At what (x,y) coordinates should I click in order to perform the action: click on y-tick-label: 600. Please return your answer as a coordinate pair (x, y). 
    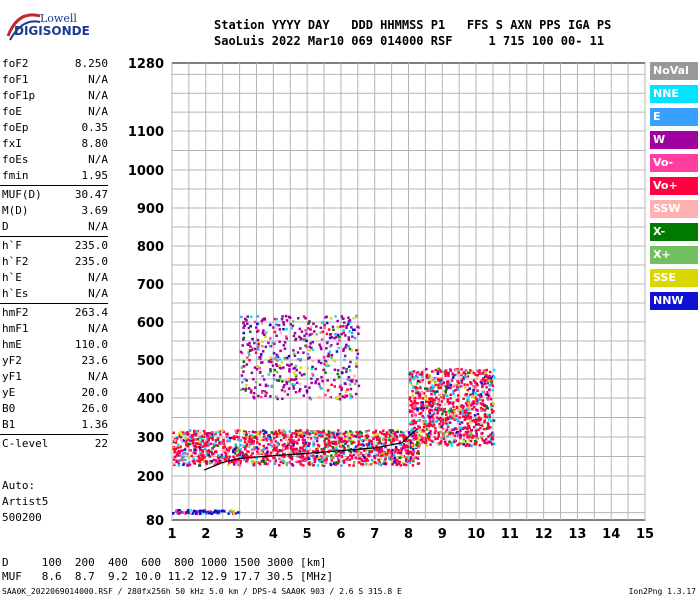
    Looking at the image, I should click on (150, 323).